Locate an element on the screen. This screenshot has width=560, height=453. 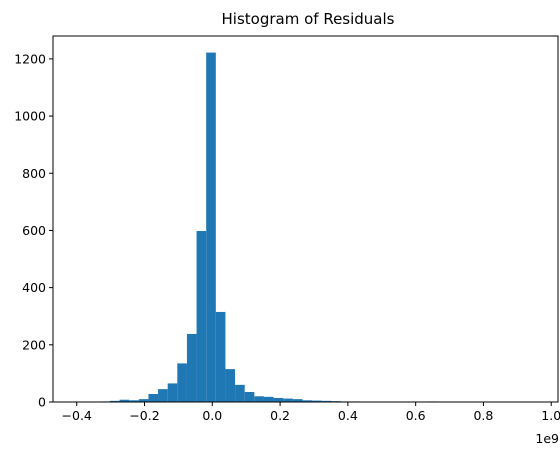
chart-title: Histogram of Residuals is located at coordinates (308, 19).